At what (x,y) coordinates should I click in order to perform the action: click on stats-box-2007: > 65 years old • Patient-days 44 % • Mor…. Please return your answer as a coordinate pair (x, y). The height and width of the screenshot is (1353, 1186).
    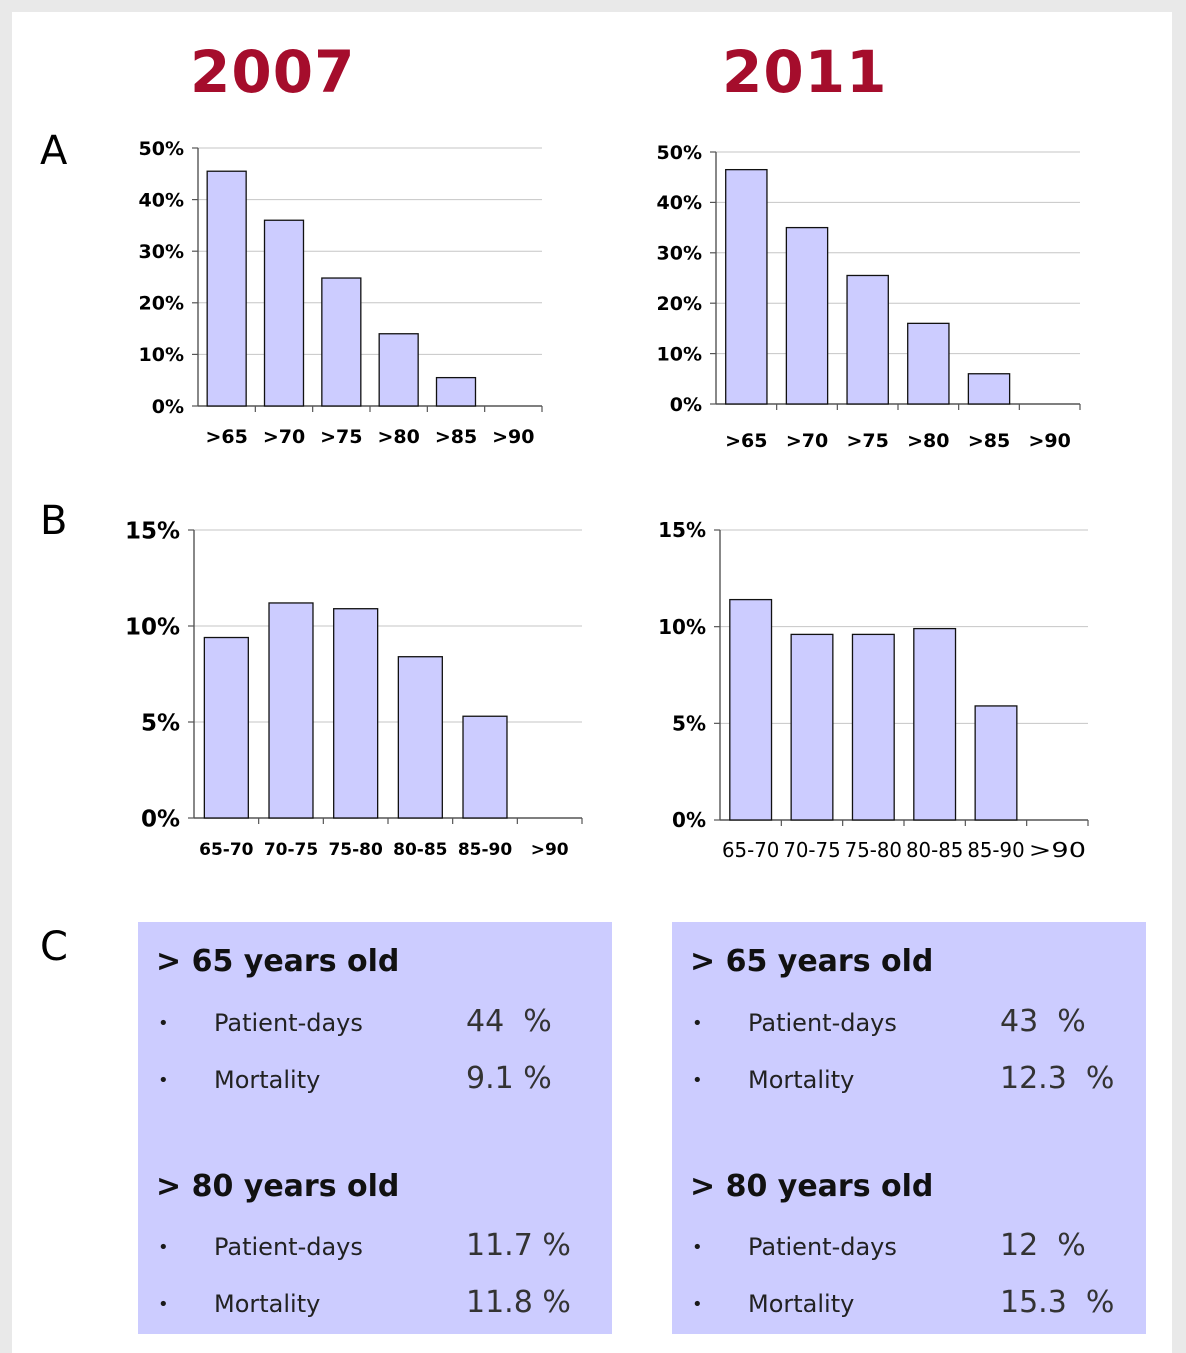
    Looking at the image, I should click on (375, 1128).